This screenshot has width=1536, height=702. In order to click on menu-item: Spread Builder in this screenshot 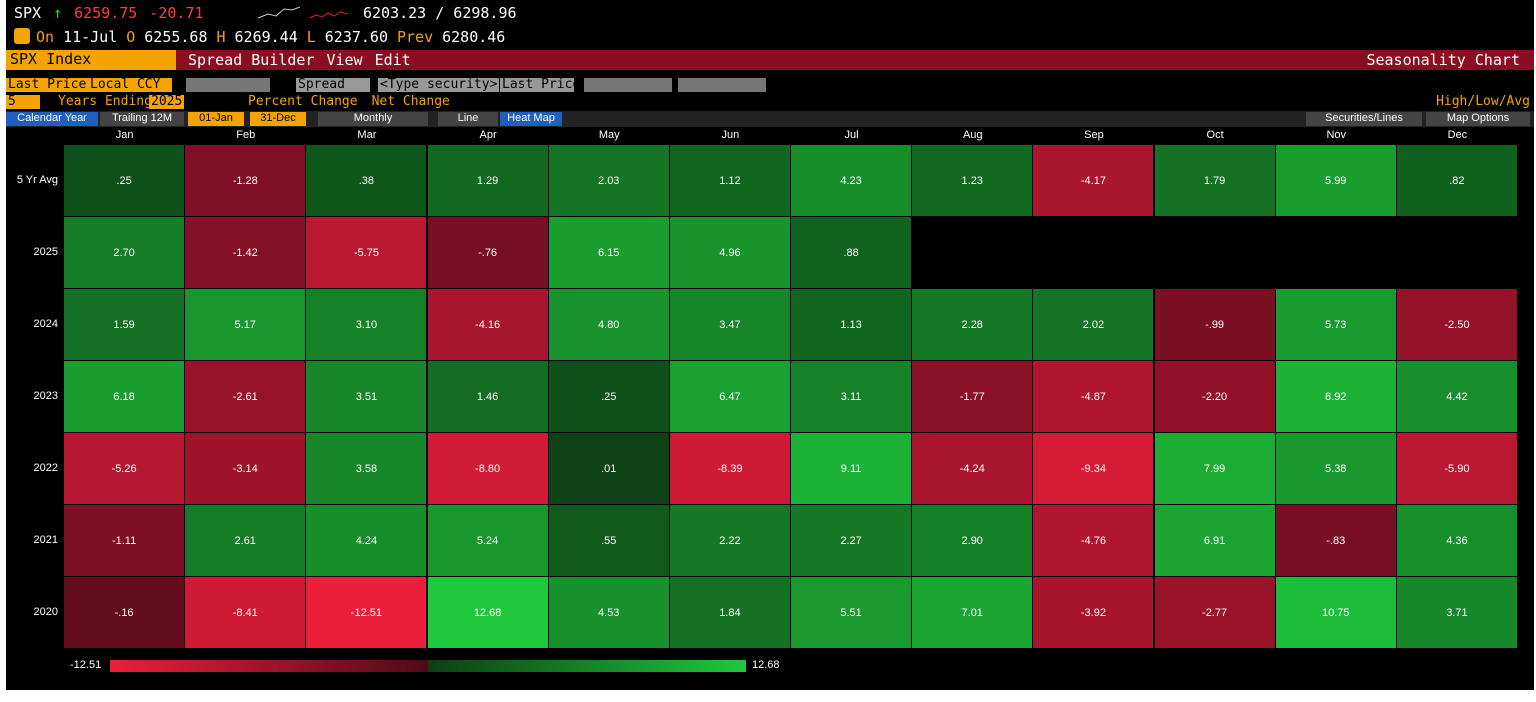, I will do `click(251, 60)`.